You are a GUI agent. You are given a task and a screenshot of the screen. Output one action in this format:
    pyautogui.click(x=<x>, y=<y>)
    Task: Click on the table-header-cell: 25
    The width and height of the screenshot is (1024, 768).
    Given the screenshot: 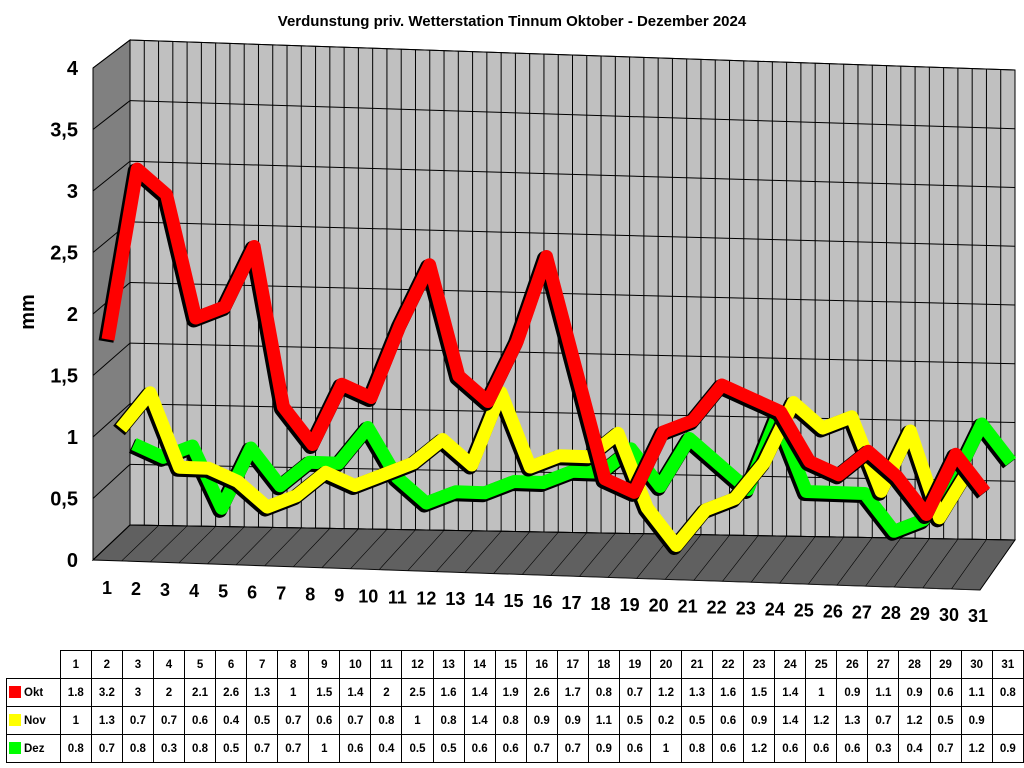 What is the action you would take?
    pyautogui.click(x=821, y=664)
    